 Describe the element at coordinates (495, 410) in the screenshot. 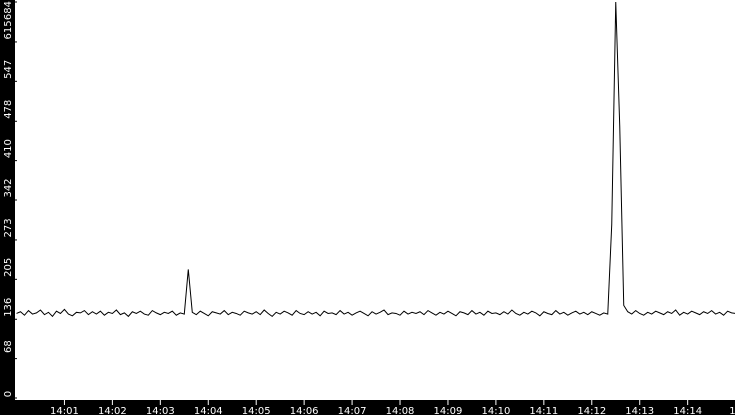

I see `x-tick-label: 14:10` at that location.